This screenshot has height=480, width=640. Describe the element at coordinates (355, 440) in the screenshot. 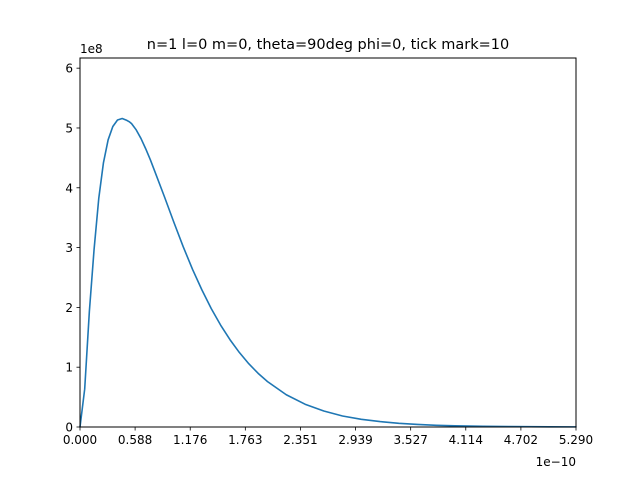

I see `x-tick-label: 2.939` at that location.